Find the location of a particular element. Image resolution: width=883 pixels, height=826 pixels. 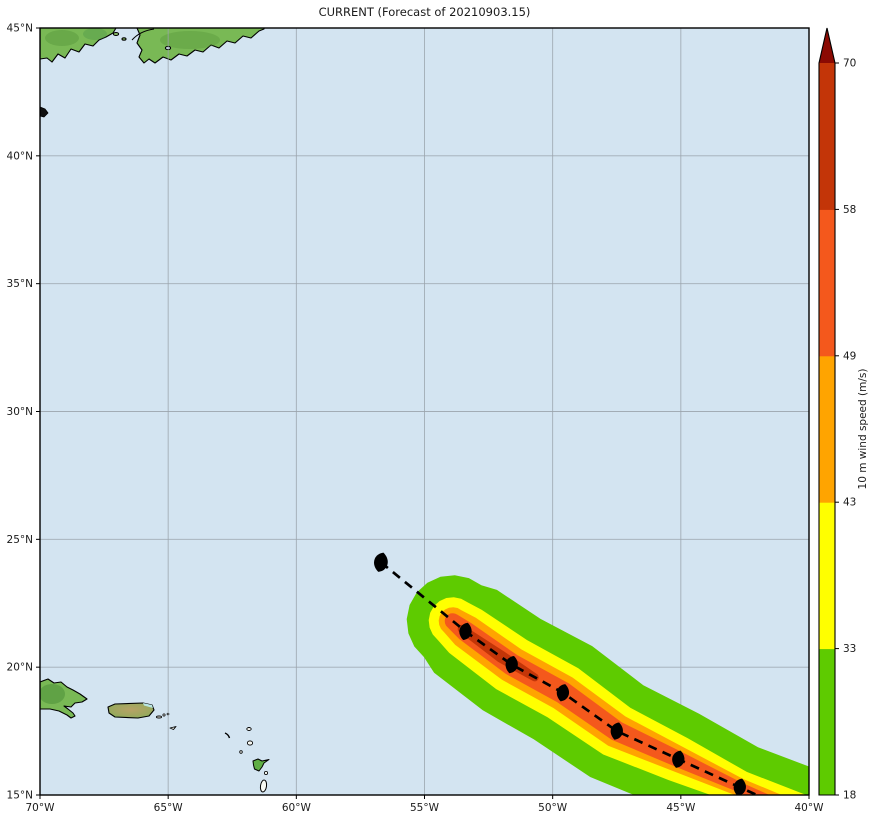

y-tick-label: 15°N is located at coordinates (20, 796).